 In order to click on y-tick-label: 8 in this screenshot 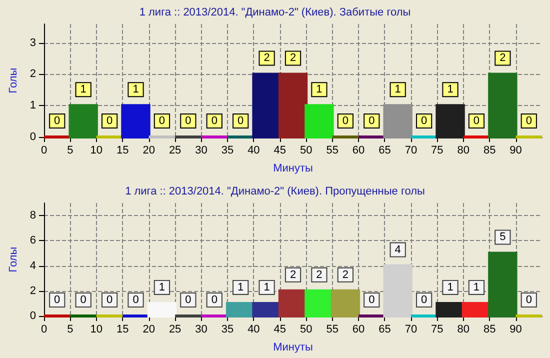, I will do `click(33, 216)`.